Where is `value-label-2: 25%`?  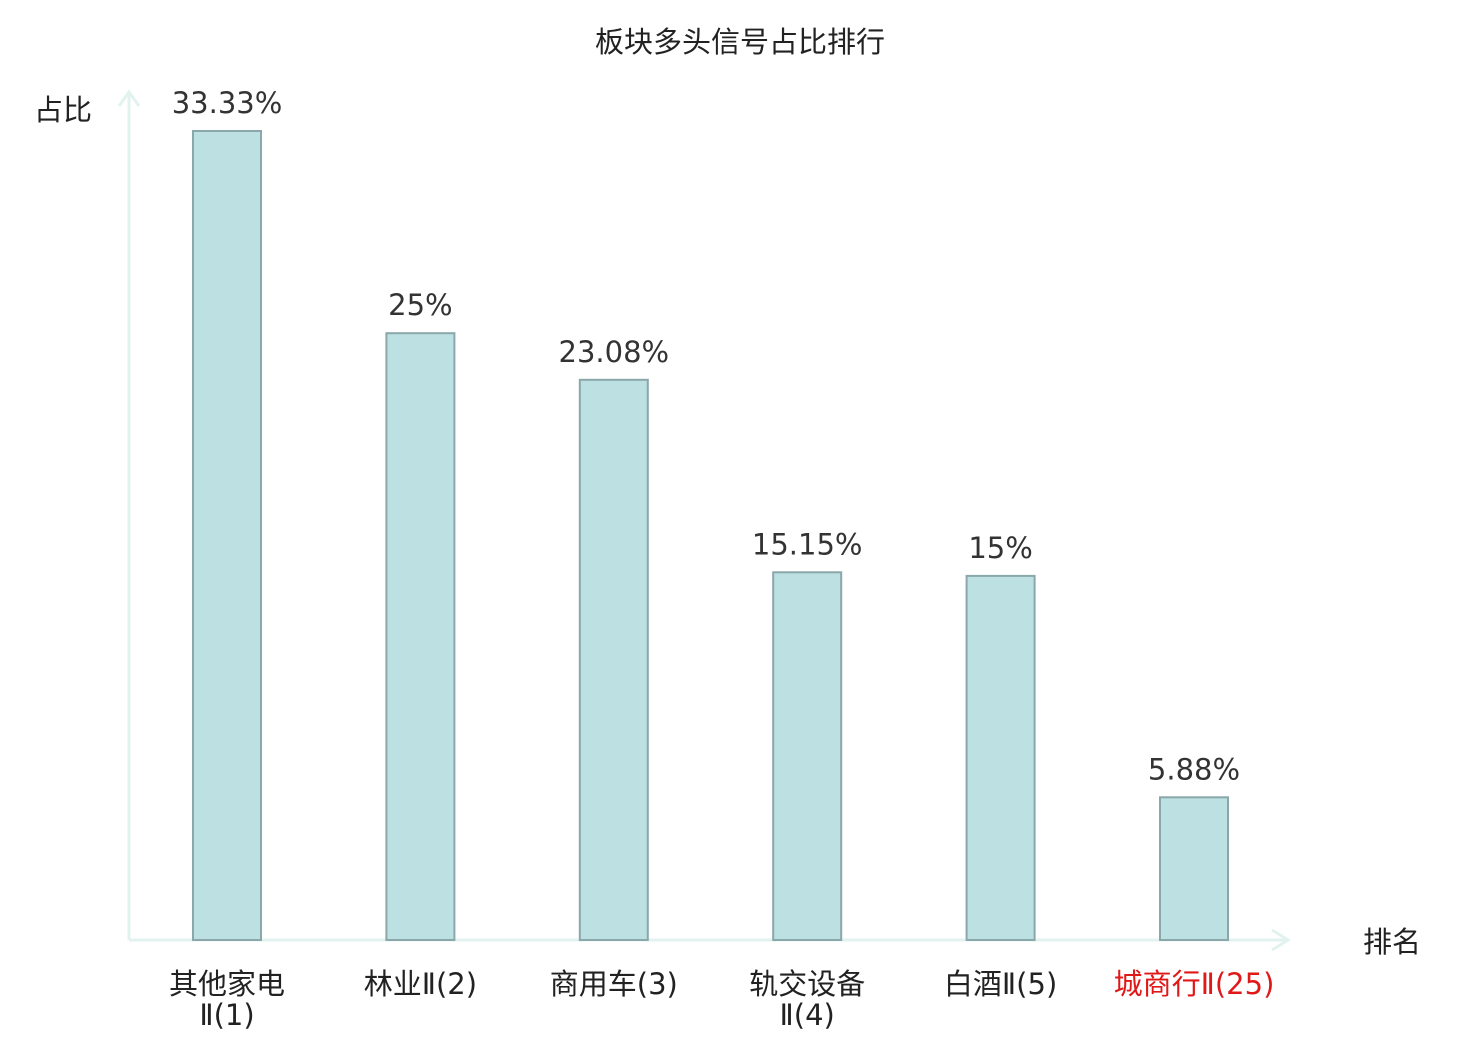
value-label-2: 25% is located at coordinates (420, 305).